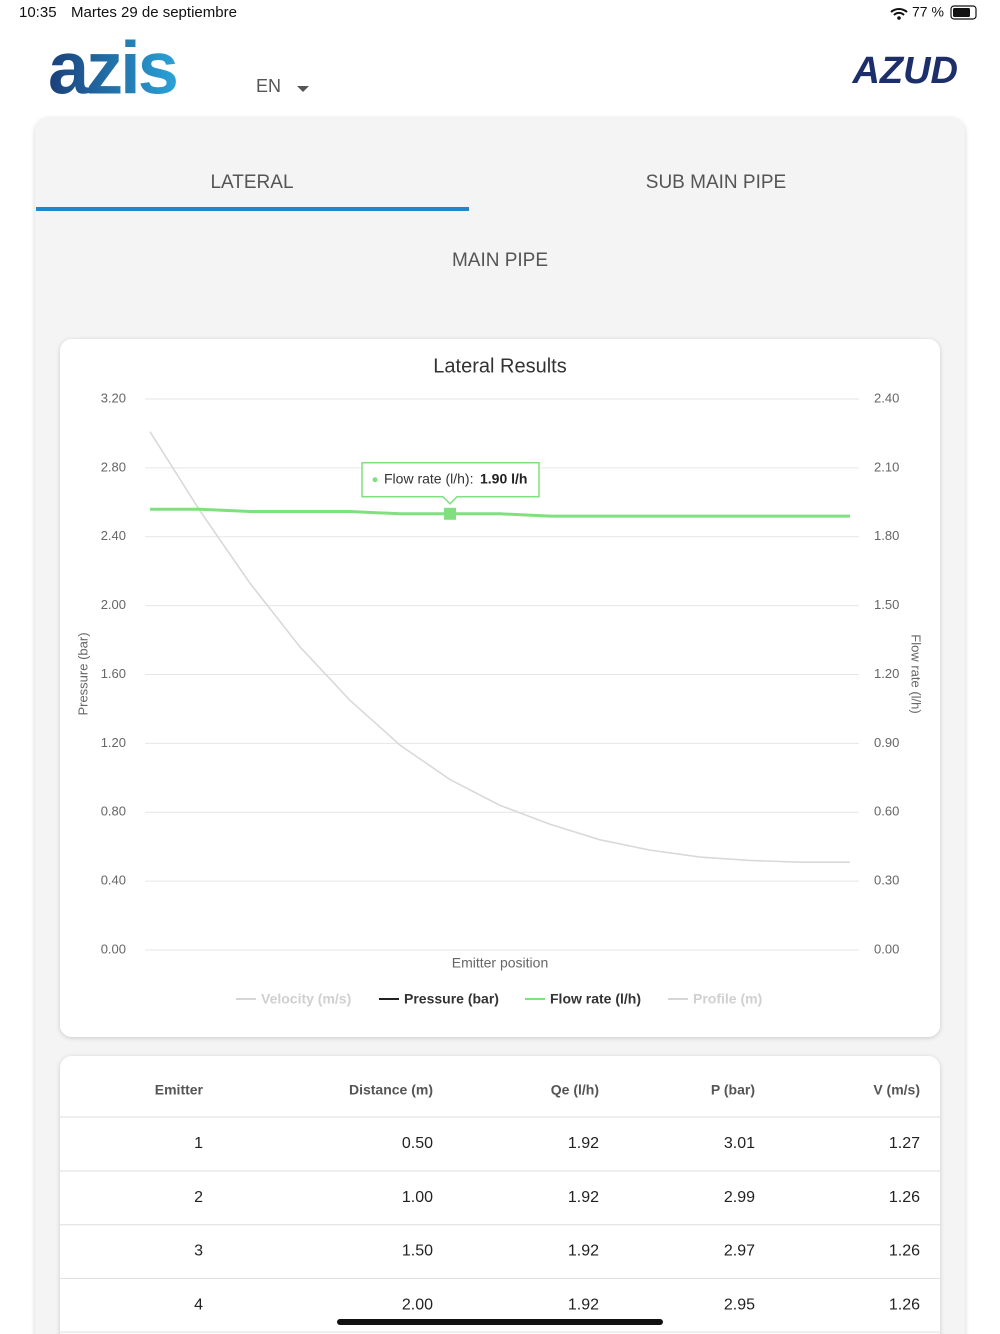 The width and height of the screenshot is (1000, 1334). Describe the element at coordinates (198, 1143) in the screenshot. I see `table-cell: 1` at that location.